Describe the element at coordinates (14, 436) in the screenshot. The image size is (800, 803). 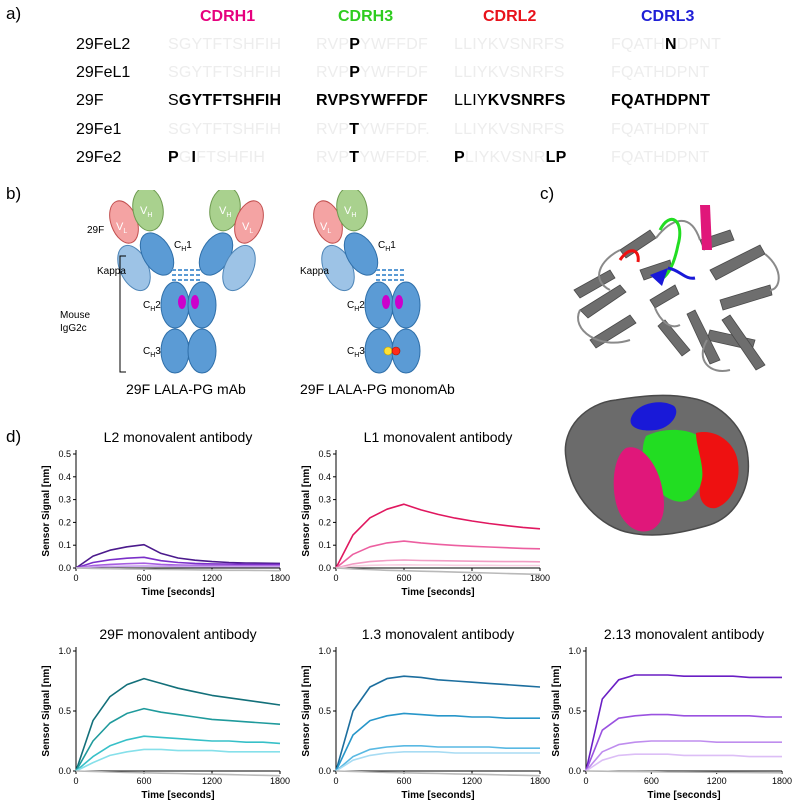
I see `panel-label-d: d)` at that location.